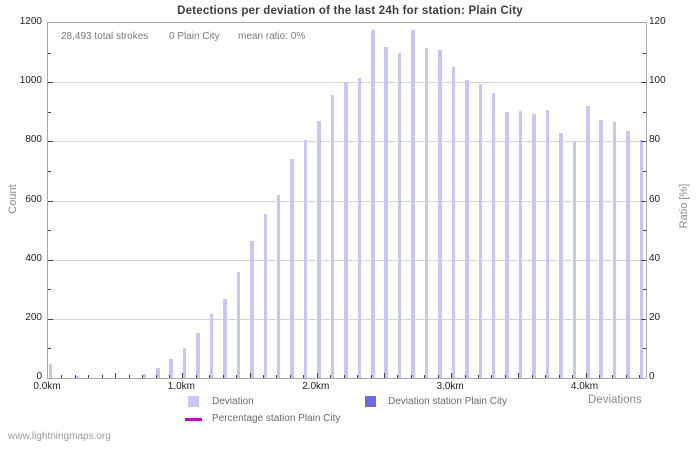 The height and width of the screenshot is (450, 700). Describe the element at coordinates (33, 140) in the screenshot. I see `y-axis-tick-label: 800` at that location.